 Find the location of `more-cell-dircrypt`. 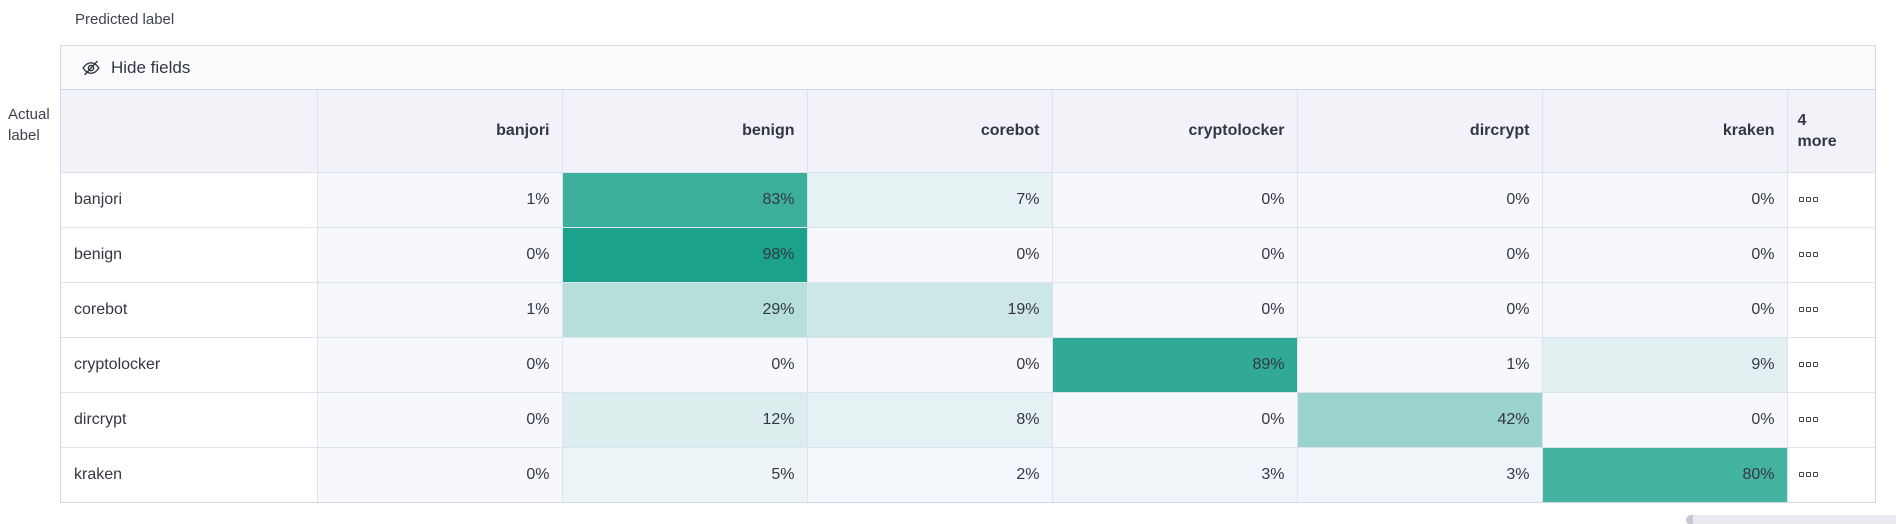

more-cell-dircrypt is located at coordinates (1830, 419).